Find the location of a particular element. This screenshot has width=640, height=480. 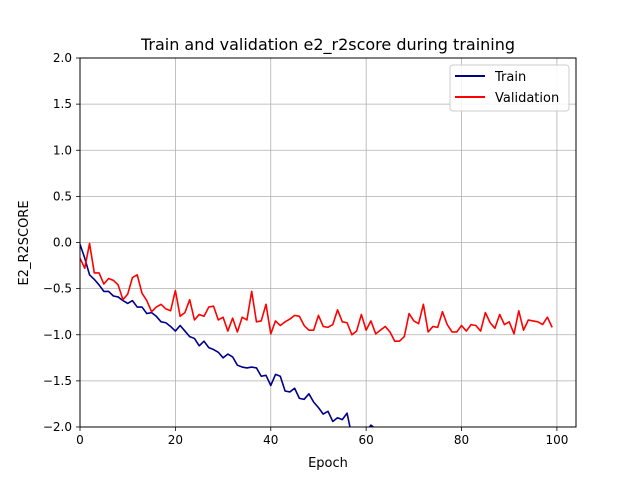

y-tick-label: 1.5 is located at coordinates (62, 104).